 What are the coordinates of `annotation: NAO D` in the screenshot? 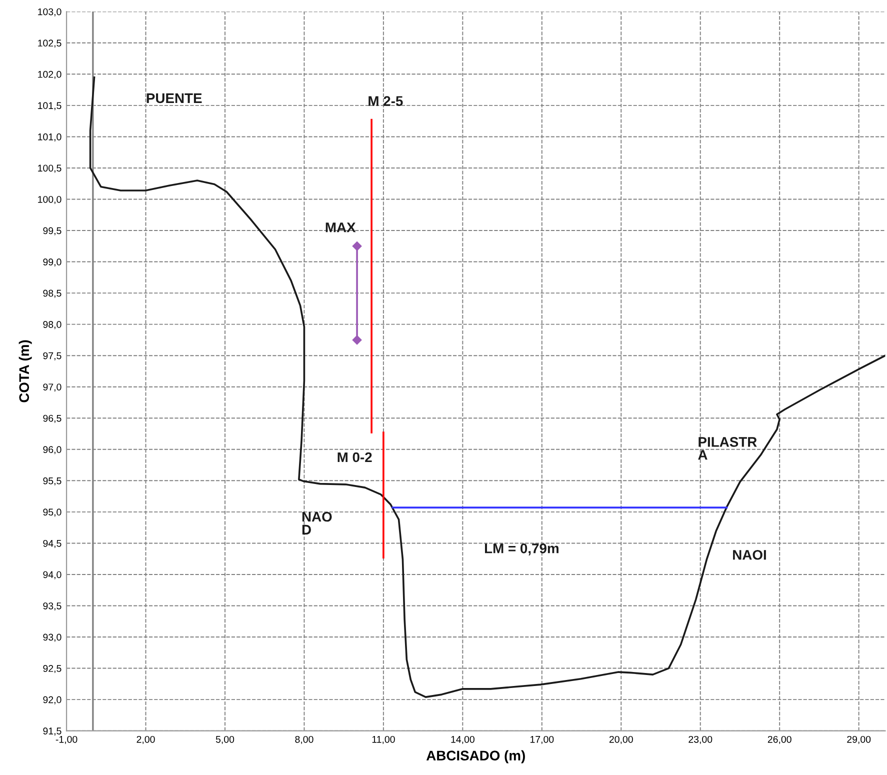 It's located at (317, 523).